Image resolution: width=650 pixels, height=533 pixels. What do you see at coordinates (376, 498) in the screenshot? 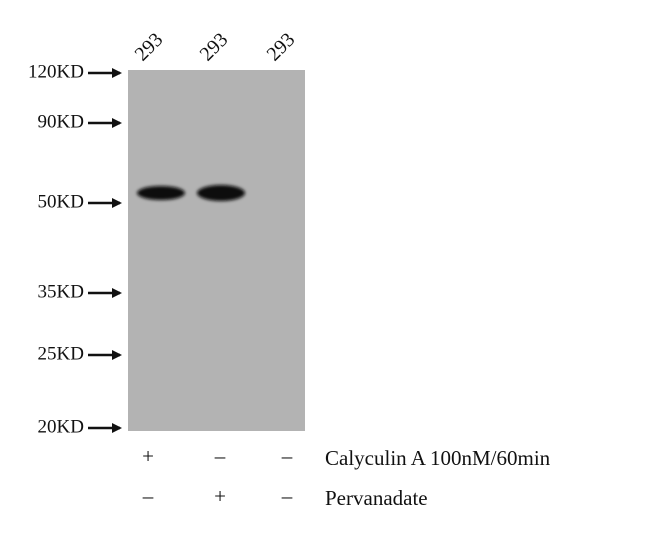
I see `treatment-label: Pervanadate` at bounding box center [376, 498].